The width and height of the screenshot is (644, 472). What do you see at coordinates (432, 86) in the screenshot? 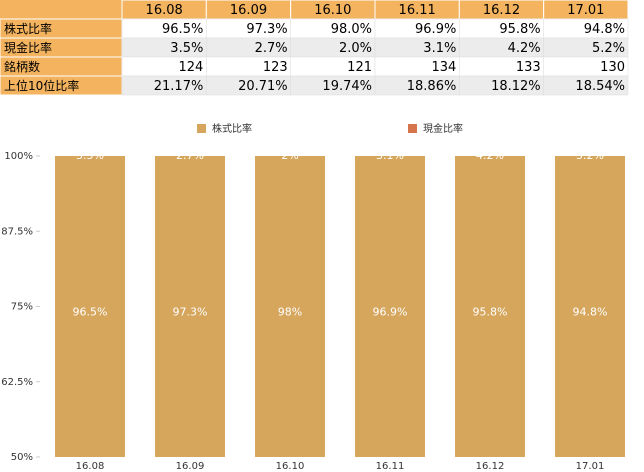
I see `cell-text: 18.86%` at bounding box center [432, 86].